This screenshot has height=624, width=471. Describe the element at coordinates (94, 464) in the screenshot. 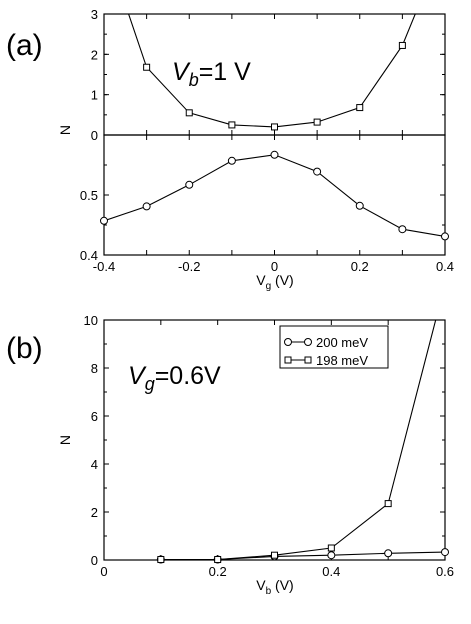

I see `y-tick-label: 4` at that location.